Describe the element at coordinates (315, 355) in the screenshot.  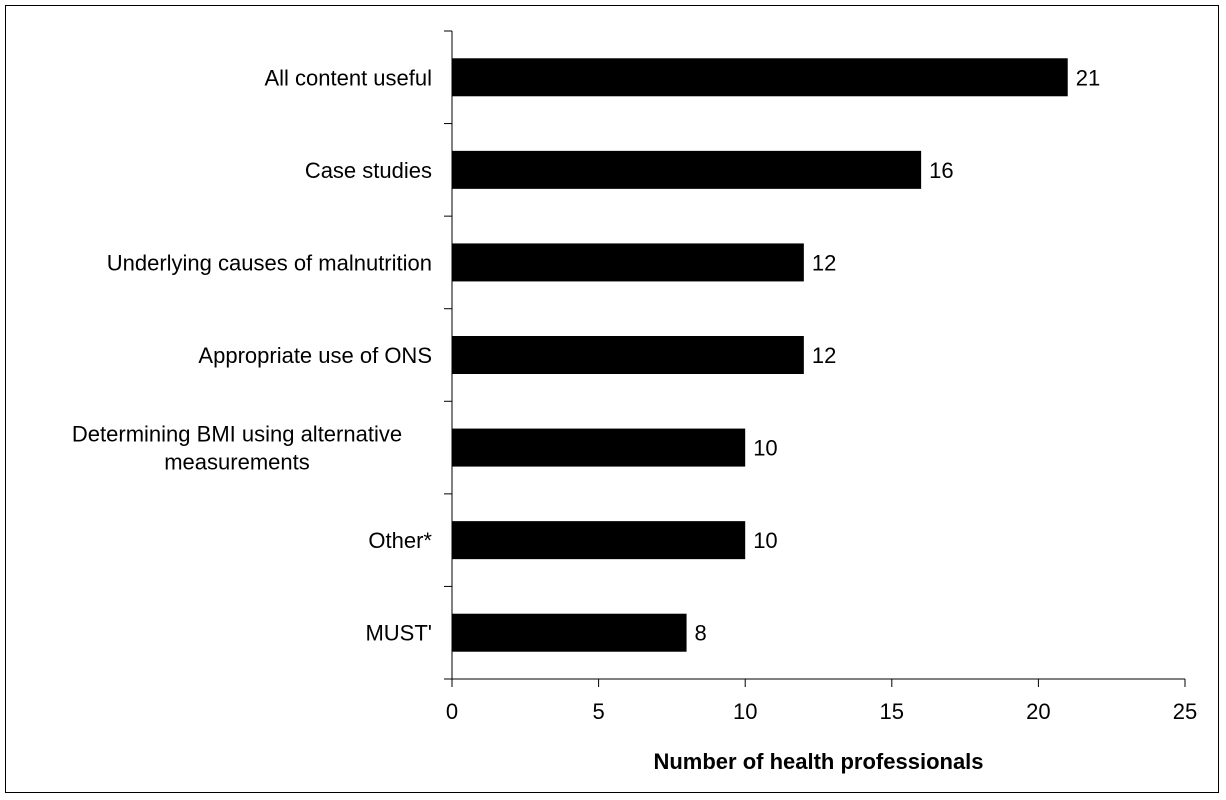
I see `category-label: Appropriate use of ONS` at that location.